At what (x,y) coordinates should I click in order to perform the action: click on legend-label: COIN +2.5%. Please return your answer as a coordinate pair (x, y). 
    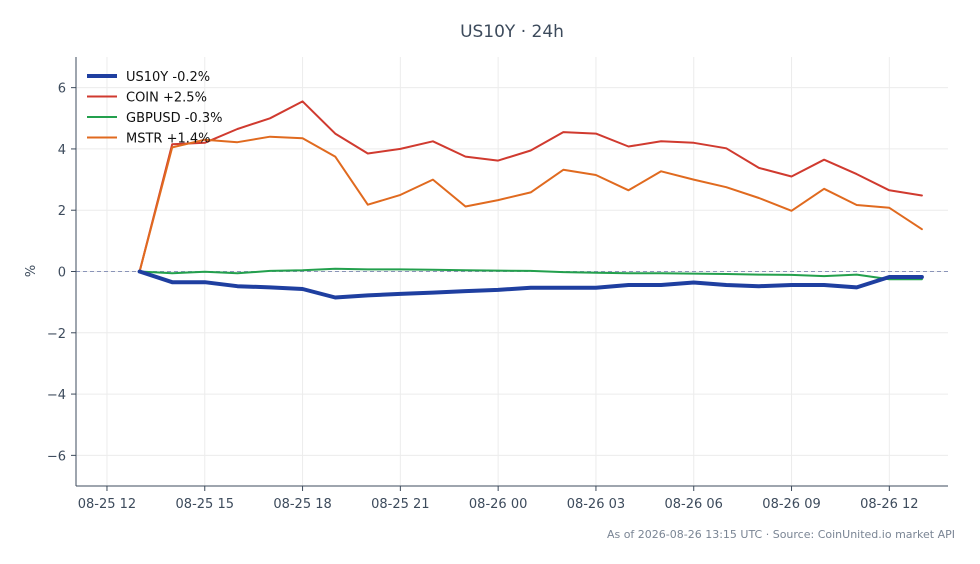
    Looking at the image, I should click on (166, 98).